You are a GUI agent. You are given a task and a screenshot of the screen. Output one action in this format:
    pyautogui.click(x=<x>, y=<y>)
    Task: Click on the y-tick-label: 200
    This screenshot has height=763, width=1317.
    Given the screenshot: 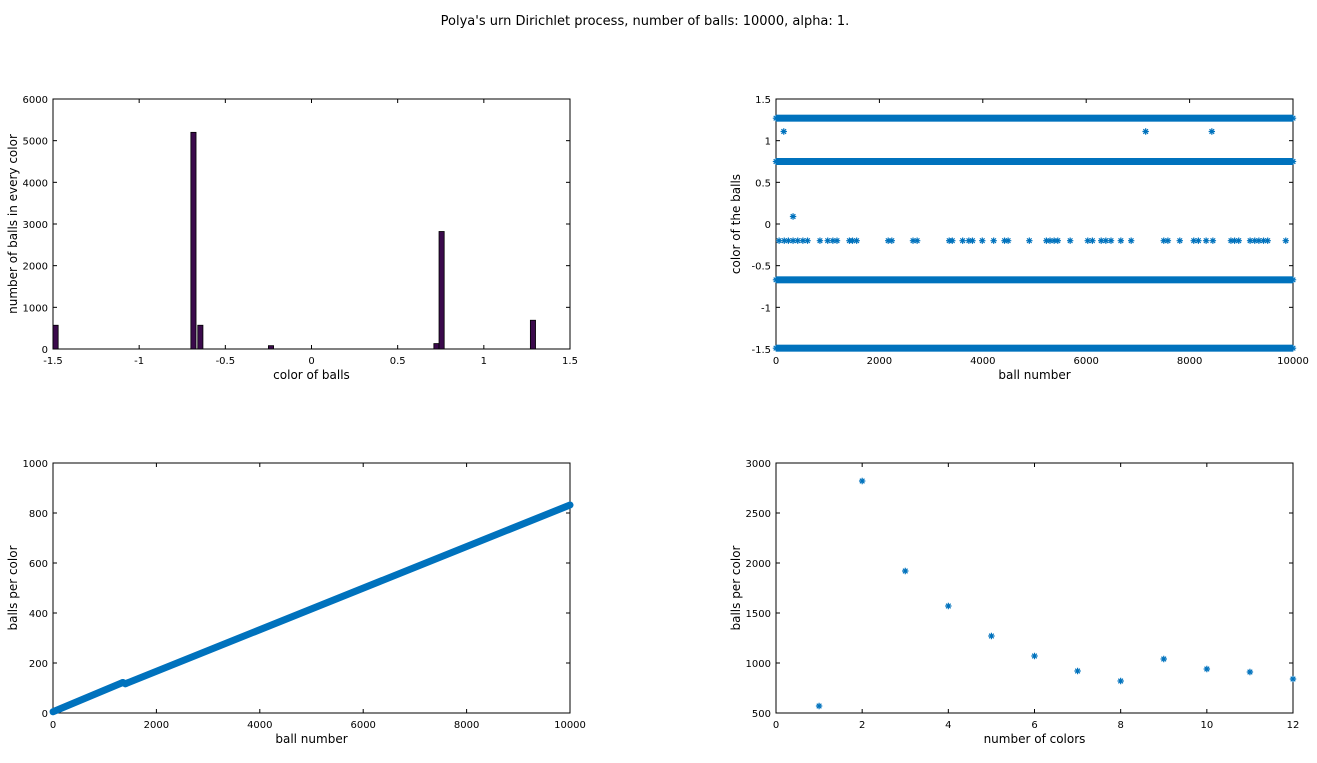 What is the action you would take?
    pyautogui.click(x=38, y=664)
    